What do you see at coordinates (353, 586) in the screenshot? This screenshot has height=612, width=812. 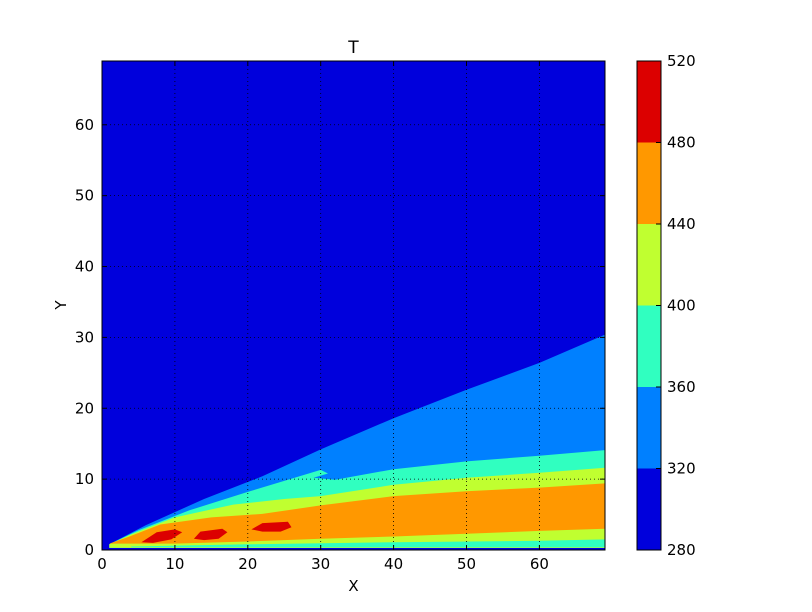 I see `x-axis-label: X` at bounding box center [353, 586].